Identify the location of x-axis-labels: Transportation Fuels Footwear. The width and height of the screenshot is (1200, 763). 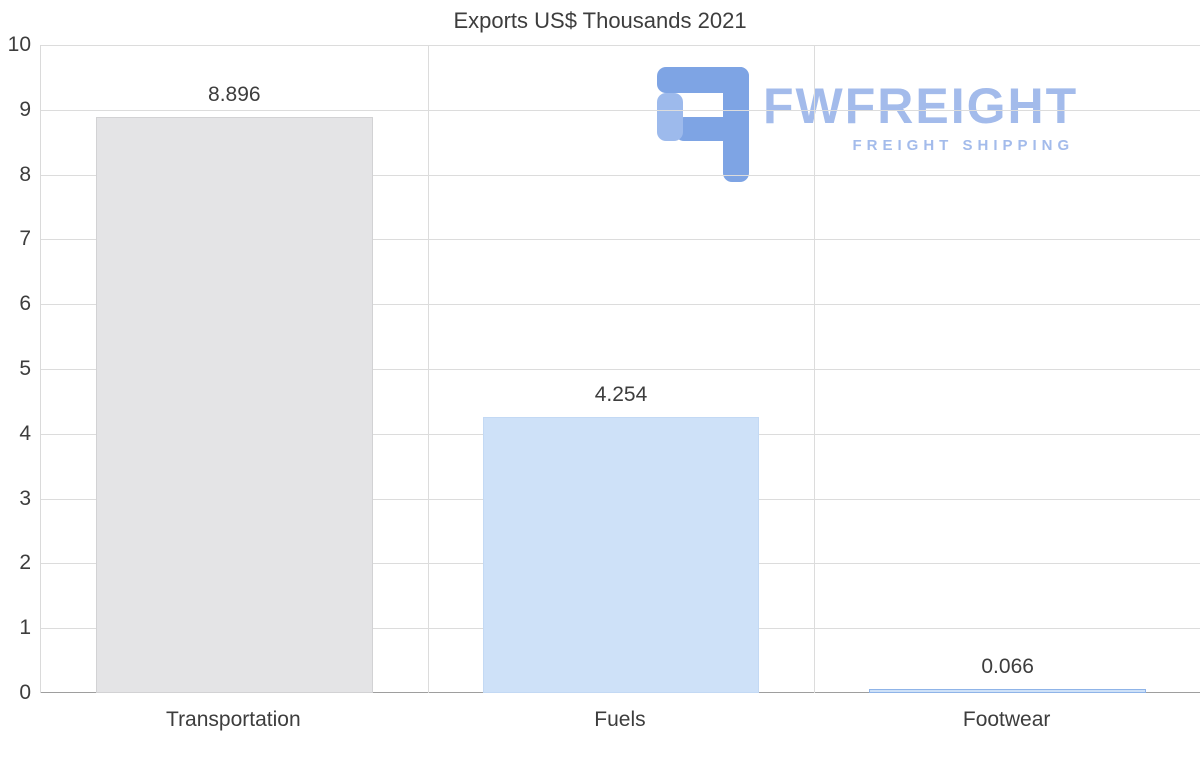
(620, 725).